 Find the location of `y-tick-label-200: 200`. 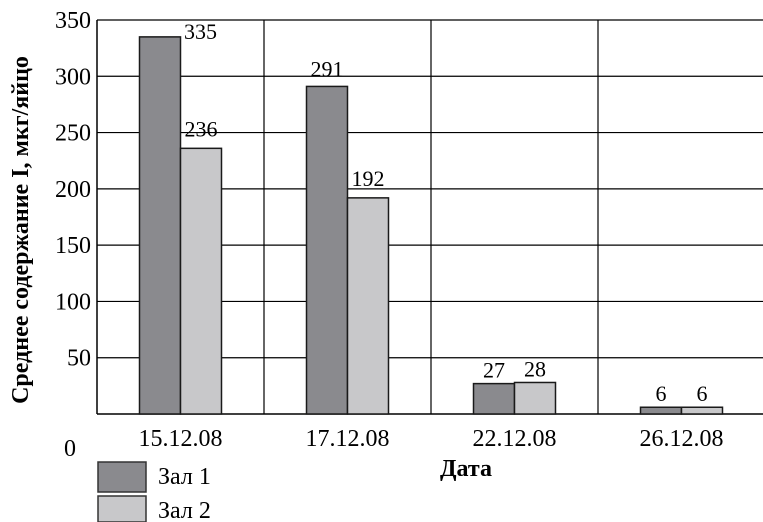

y-tick-label-200: 200 is located at coordinates (73, 190).